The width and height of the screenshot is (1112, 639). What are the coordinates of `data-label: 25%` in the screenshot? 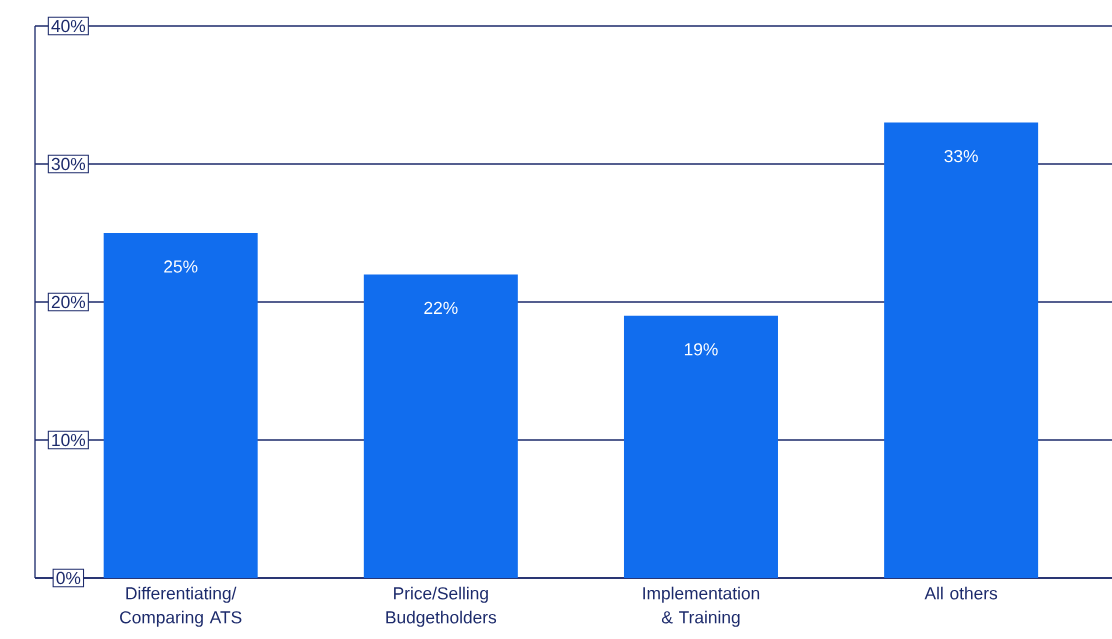 It's located at (181, 266).